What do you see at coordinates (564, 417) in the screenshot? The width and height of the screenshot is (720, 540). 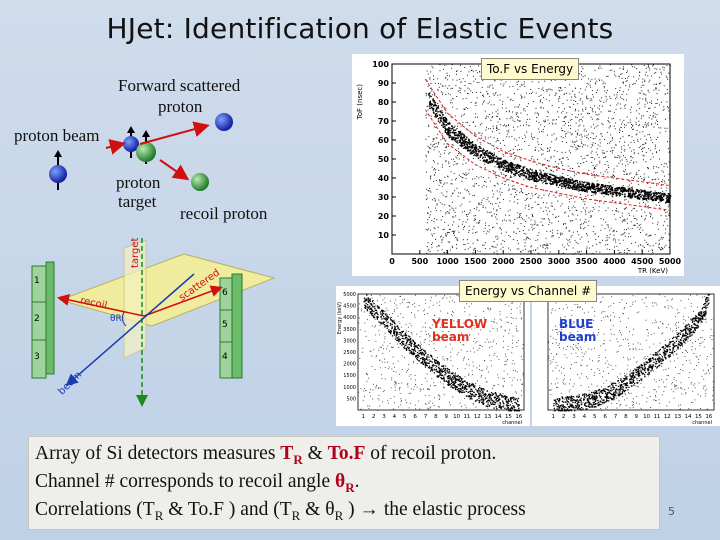 I see `blue-x-tick-label: 2` at bounding box center [564, 417].